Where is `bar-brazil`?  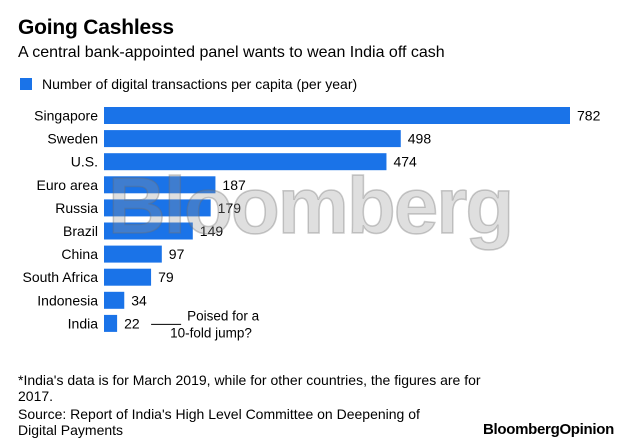 bar-brazil is located at coordinates (148, 231).